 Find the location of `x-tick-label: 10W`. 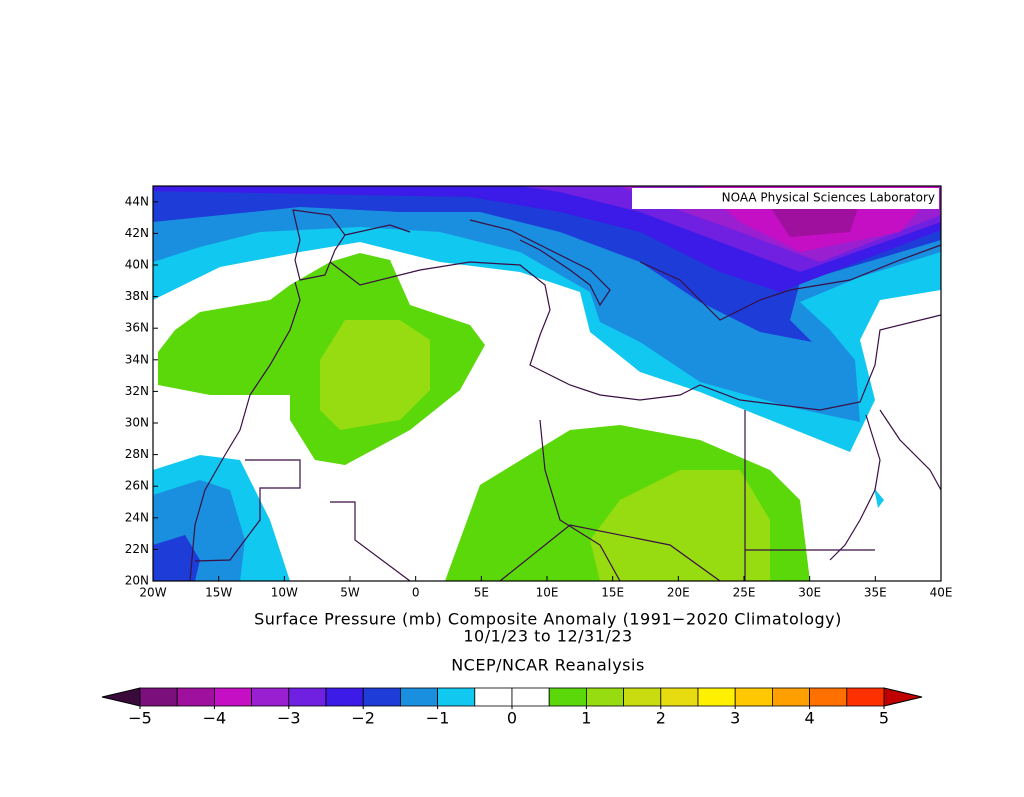

x-tick-label: 10W is located at coordinates (284, 593).